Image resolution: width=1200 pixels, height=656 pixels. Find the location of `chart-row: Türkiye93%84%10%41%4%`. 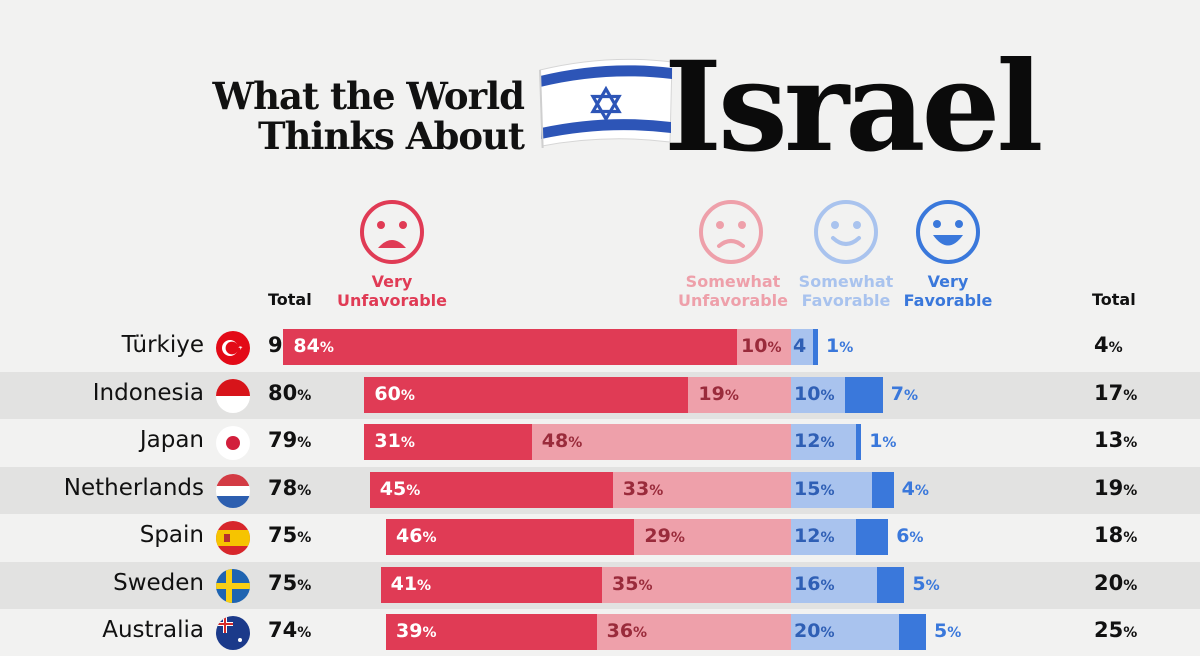

chart-row: Türkiye93%84%10%41%4% is located at coordinates (600, 347).